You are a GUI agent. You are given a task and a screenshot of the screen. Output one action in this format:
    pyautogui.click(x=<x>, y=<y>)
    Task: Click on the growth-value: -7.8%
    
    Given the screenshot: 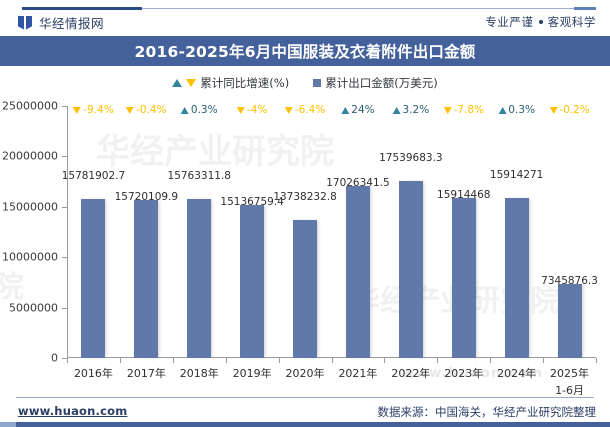 What is the action you would take?
    pyautogui.click(x=468, y=110)
    